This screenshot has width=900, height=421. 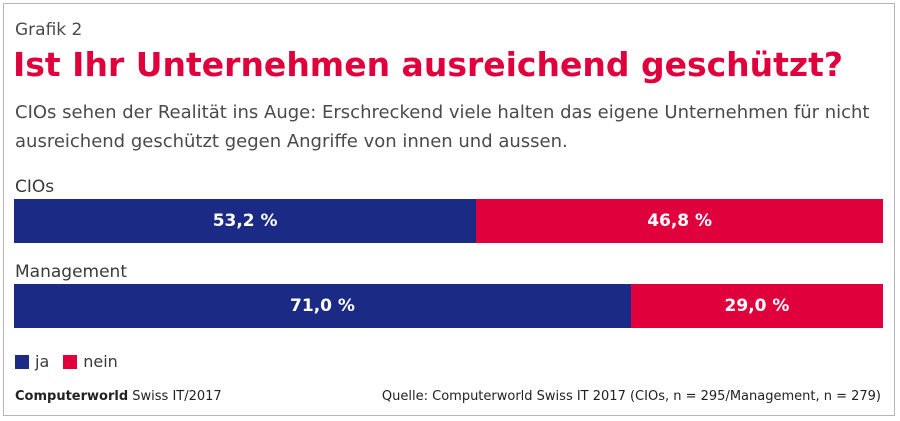 I want to click on data-label-cios-nein: 46,8 %, so click(x=680, y=221).